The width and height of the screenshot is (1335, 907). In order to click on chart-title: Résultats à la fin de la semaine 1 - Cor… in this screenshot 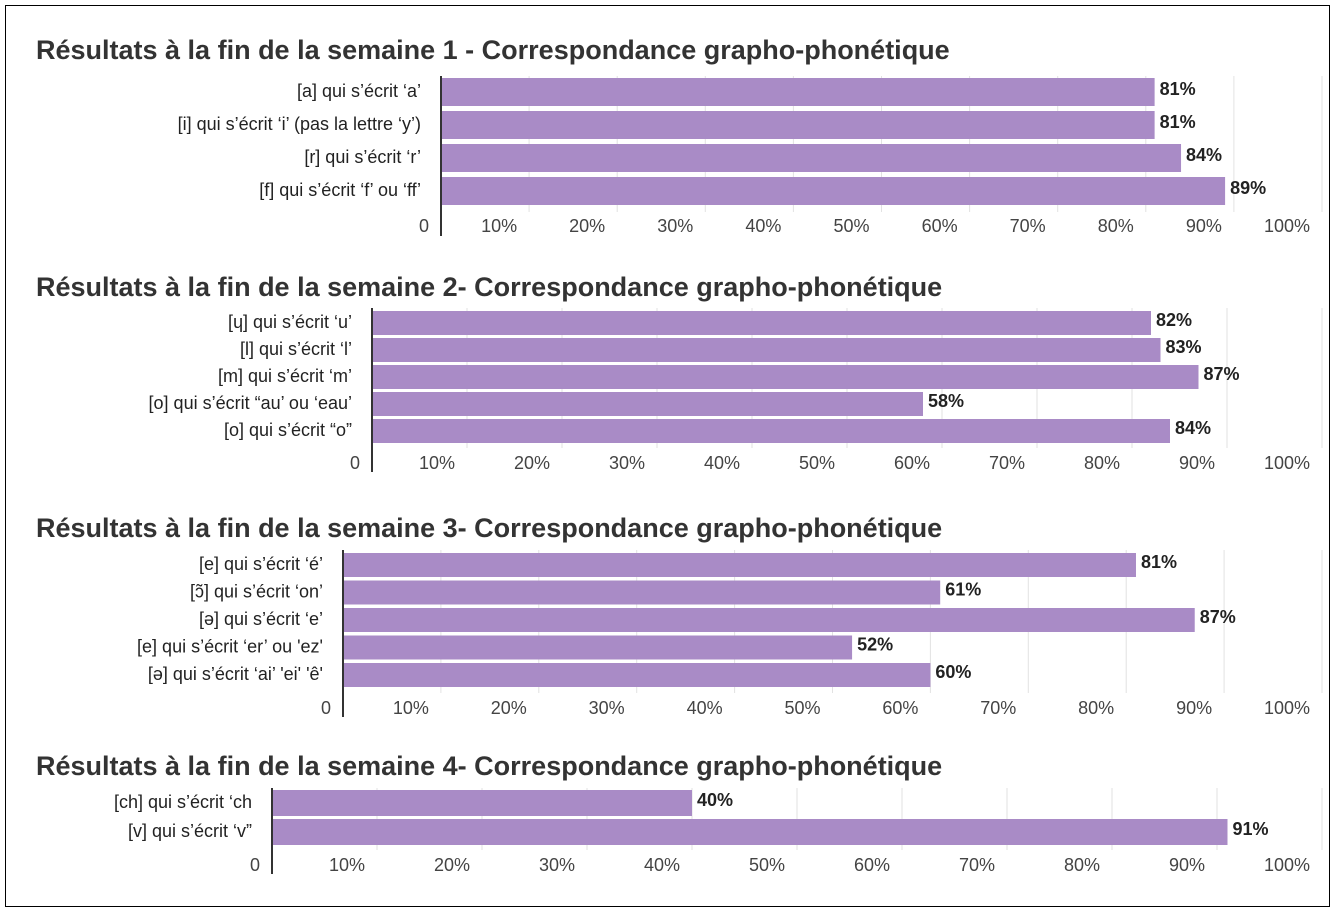, I will do `click(493, 50)`.